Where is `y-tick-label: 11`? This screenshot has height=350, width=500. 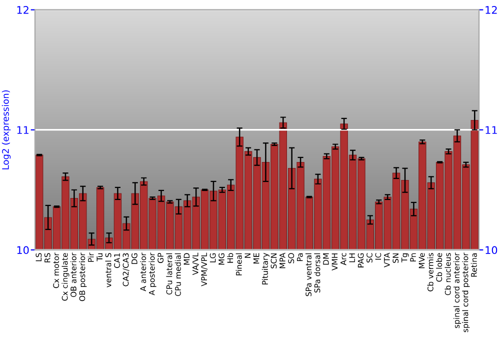
y-tick-label: 11 is located at coordinates (22, 130).